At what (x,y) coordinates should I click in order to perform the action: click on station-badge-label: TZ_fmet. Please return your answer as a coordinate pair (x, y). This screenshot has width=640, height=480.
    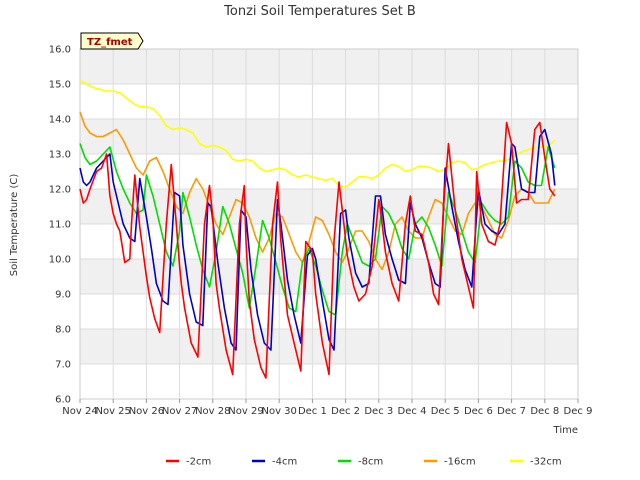
    Looking at the image, I should click on (110, 42).